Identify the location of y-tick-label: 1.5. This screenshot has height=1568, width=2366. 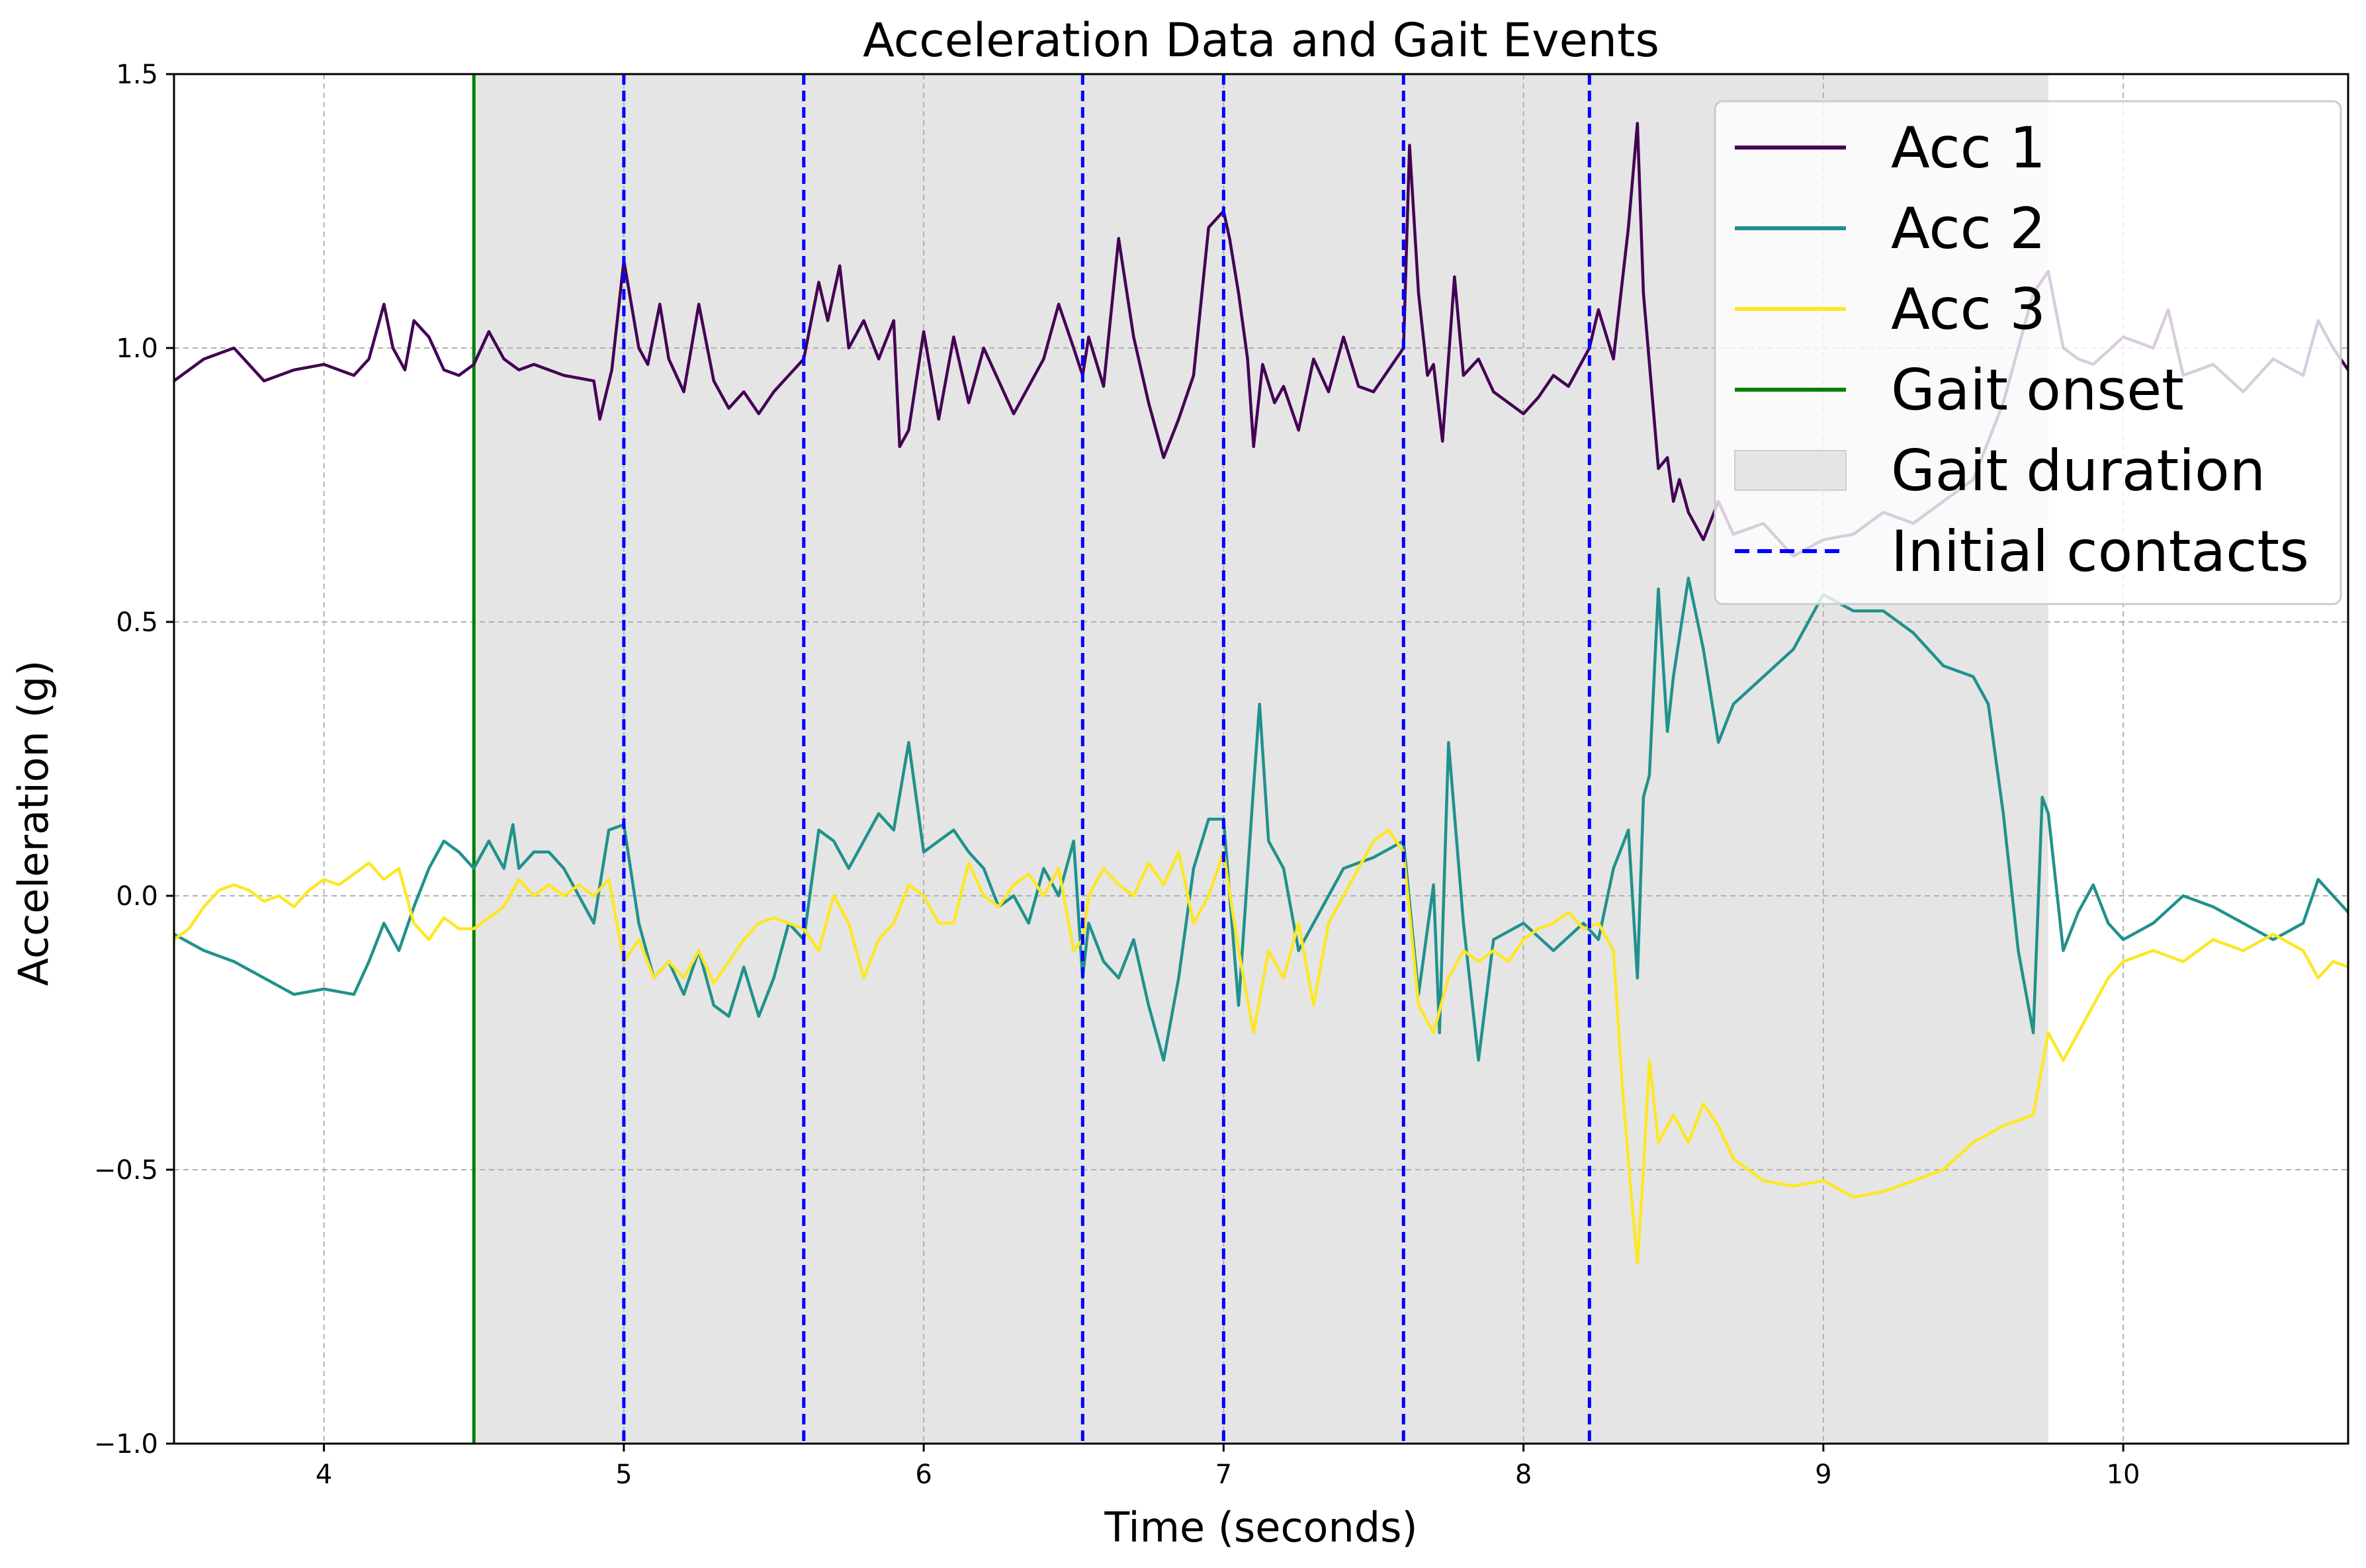
(137, 75).